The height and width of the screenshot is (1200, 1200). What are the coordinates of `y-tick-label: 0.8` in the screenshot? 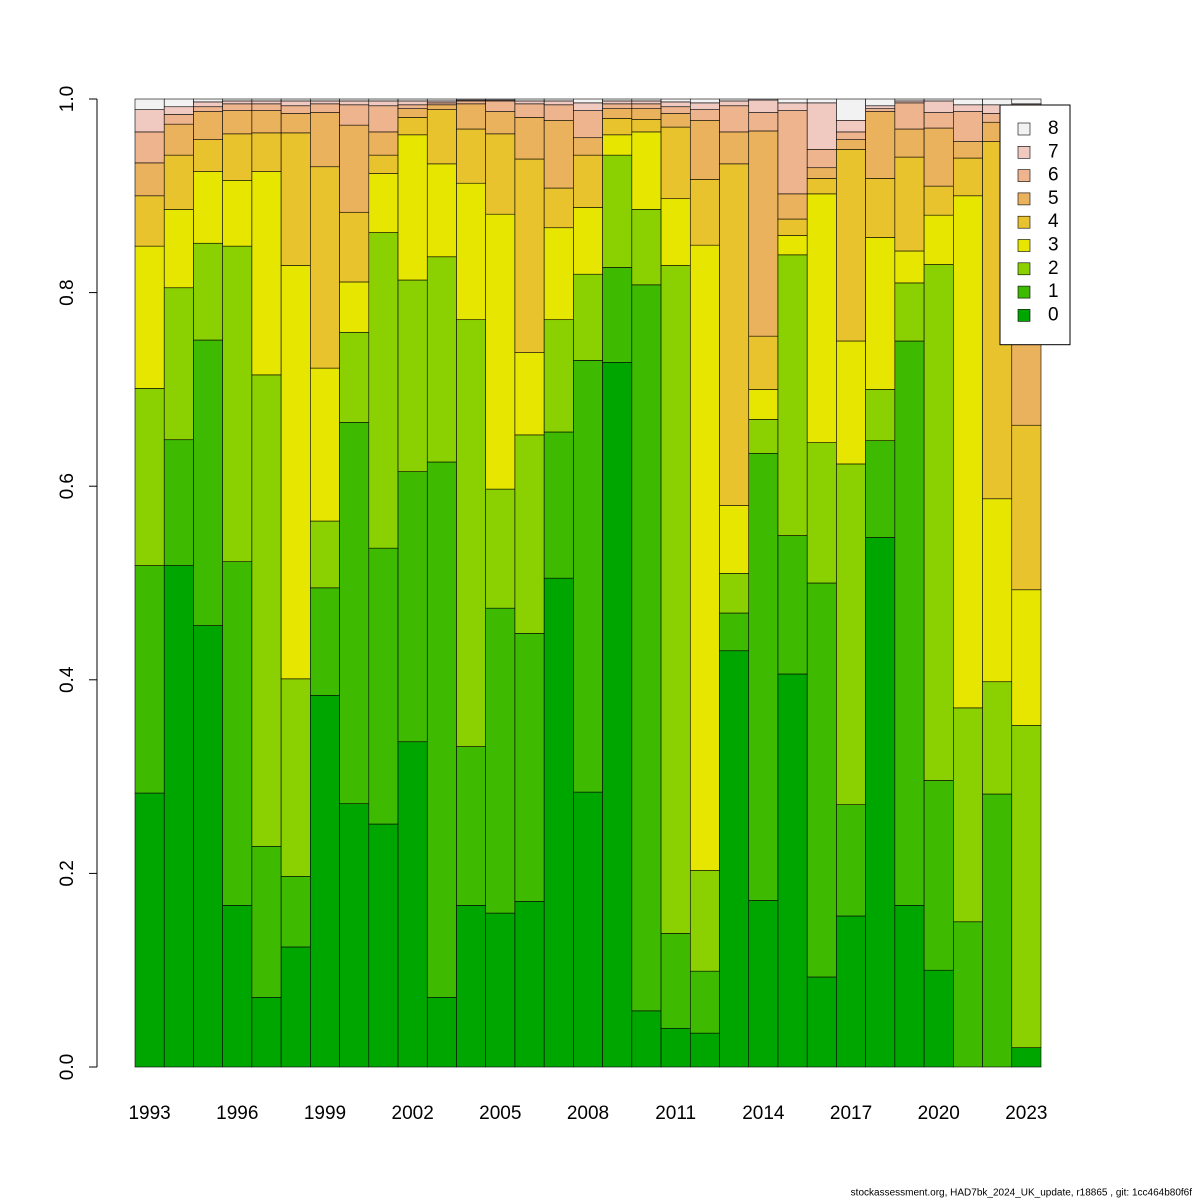 It's located at (67, 292).